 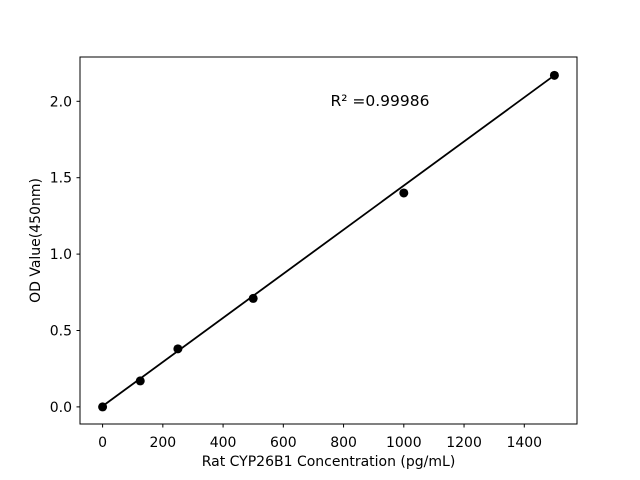 I want to click on r-squared-annotation: R² =0.99986, so click(x=380, y=101).